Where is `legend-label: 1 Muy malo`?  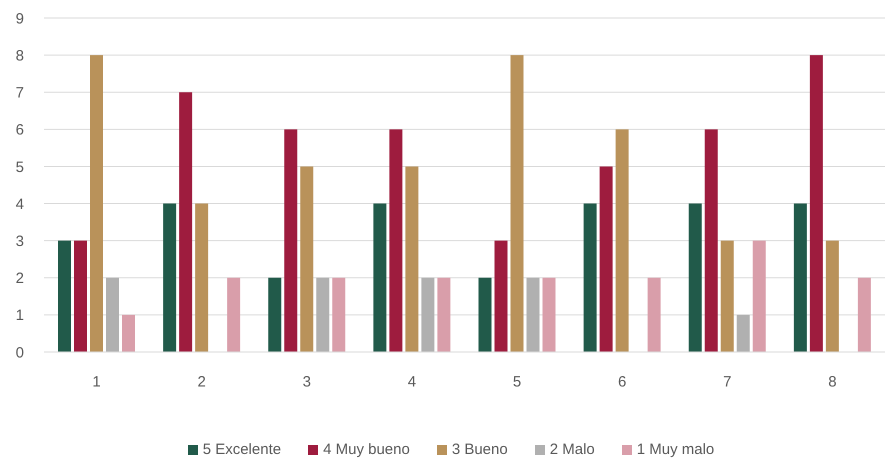 legend-label: 1 Muy malo is located at coordinates (675, 449).